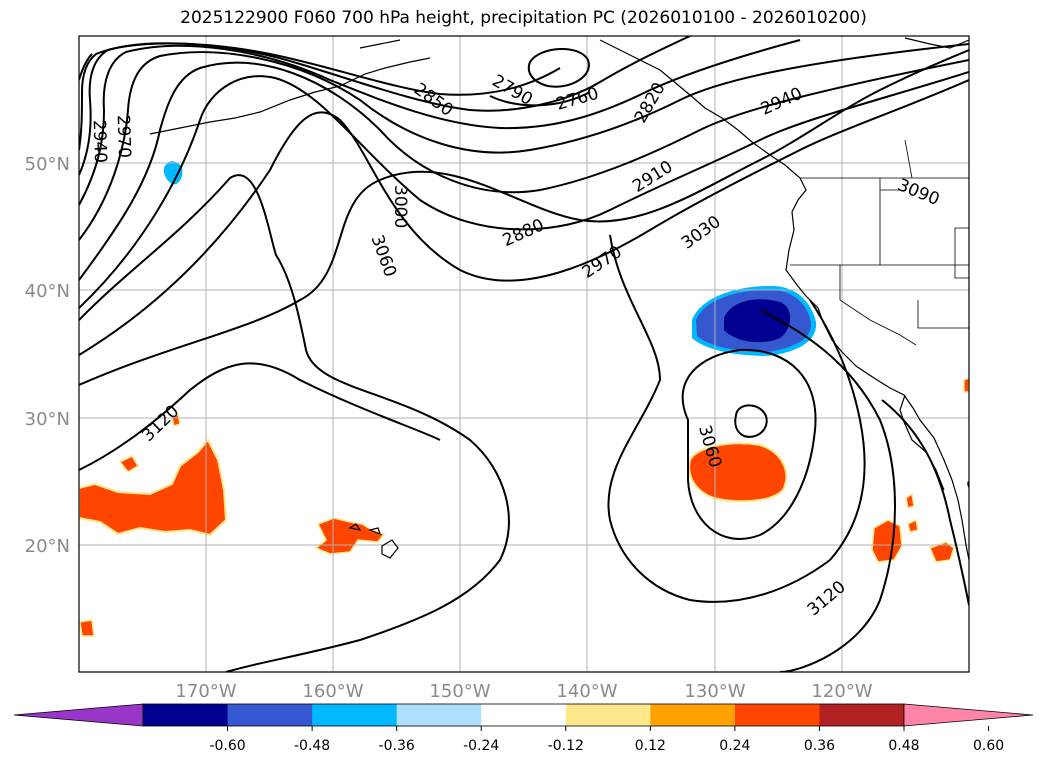 This screenshot has width=1047, height=765. I want to click on colorbar-tick-label: 0.12, so click(650, 746).